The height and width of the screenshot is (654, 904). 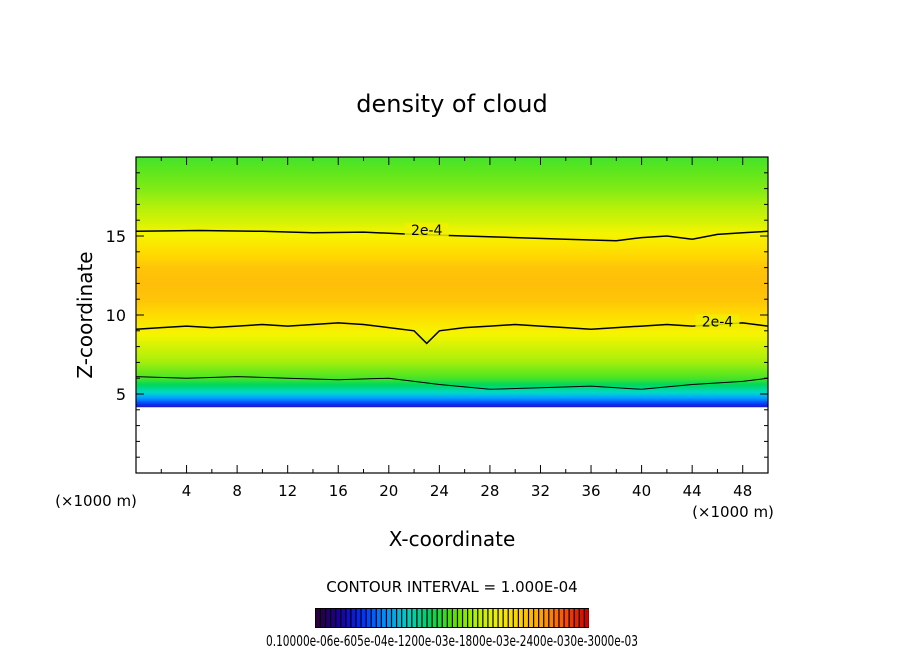 What do you see at coordinates (85, 314) in the screenshot?
I see `y-axis-label: Z-coordinate` at bounding box center [85, 314].